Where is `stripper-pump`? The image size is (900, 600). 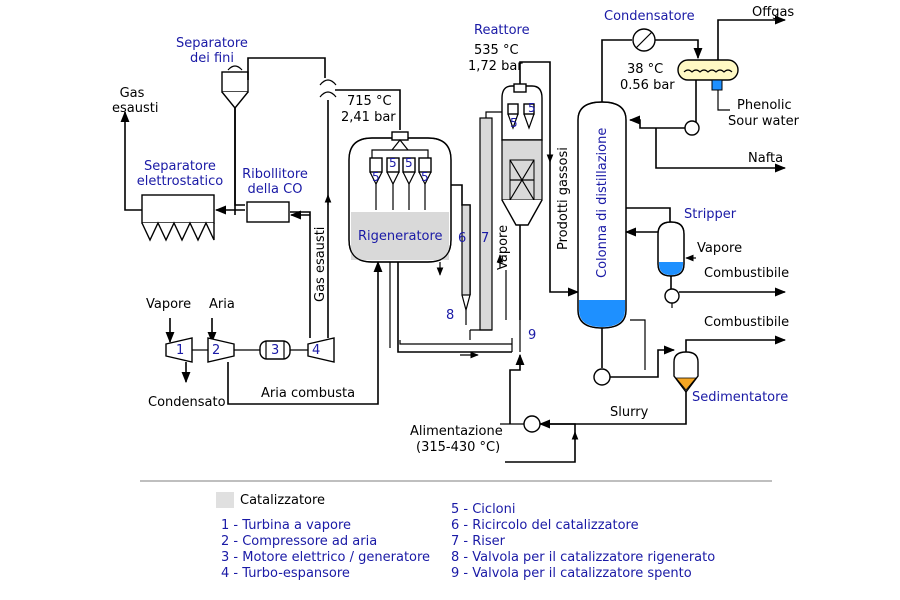 stripper-pump is located at coordinates (672, 296).